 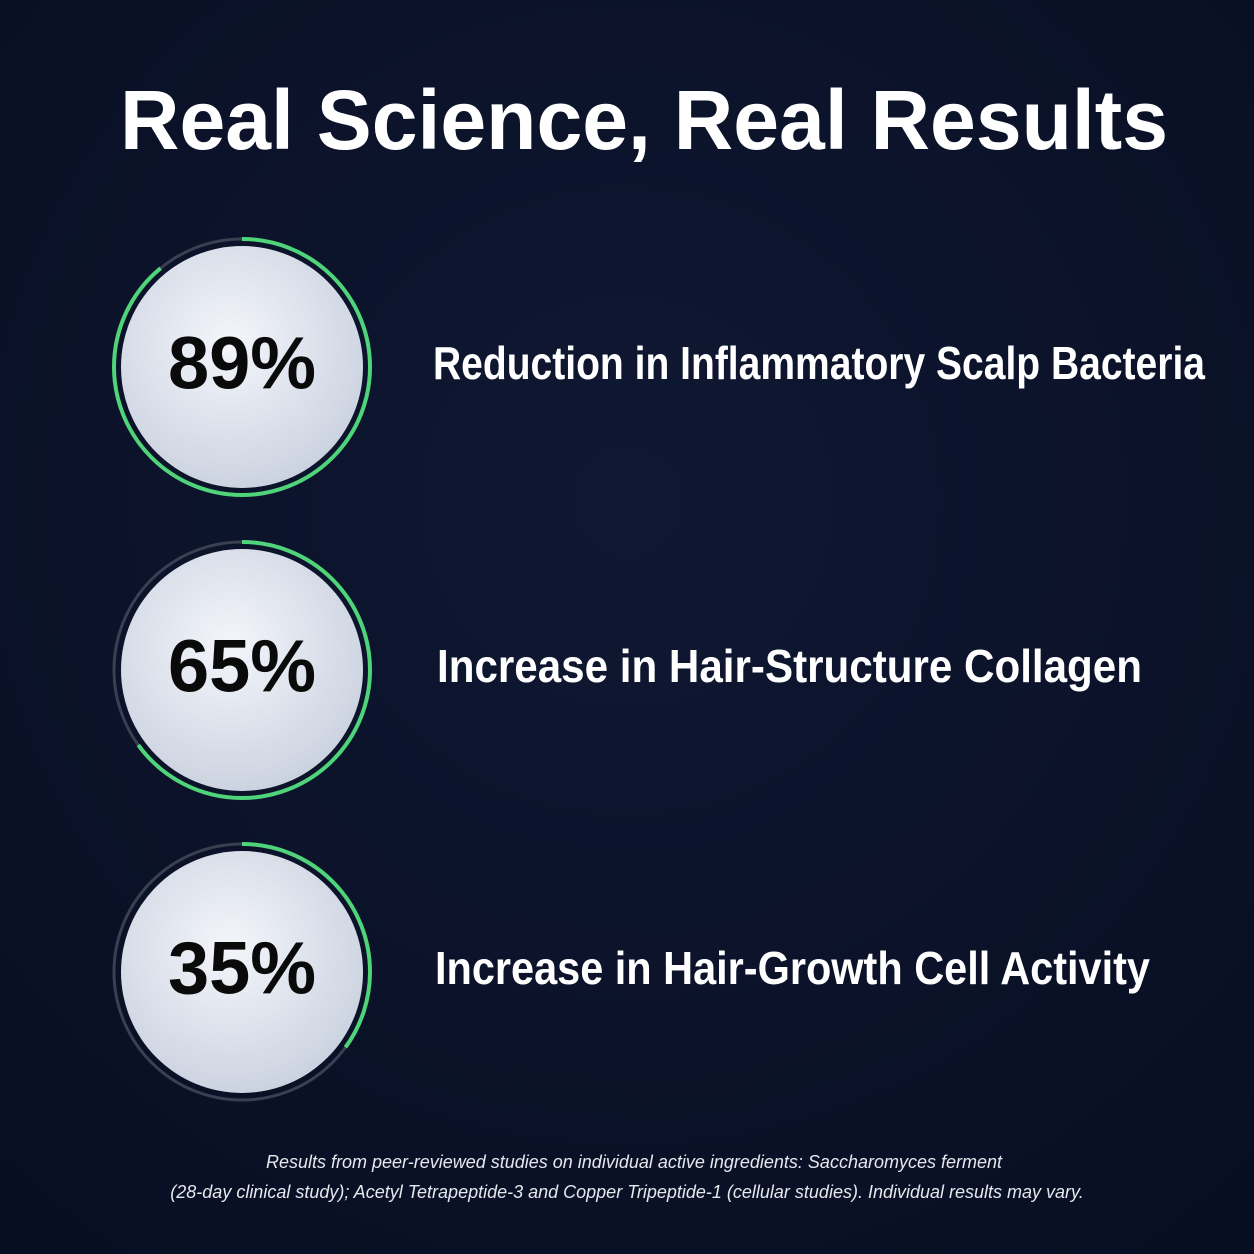 What do you see at coordinates (789, 666) in the screenshot?
I see `stat-label: Increase in Hair-Structure Collagen` at bounding box center [789, 666].